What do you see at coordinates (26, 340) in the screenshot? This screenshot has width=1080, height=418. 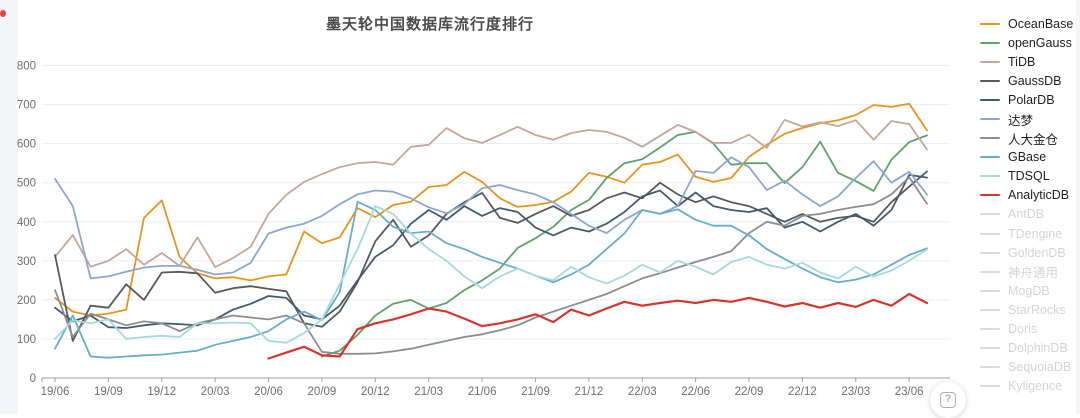 I see `y-axis-label-100: 100` at bounding box center [26, 340].